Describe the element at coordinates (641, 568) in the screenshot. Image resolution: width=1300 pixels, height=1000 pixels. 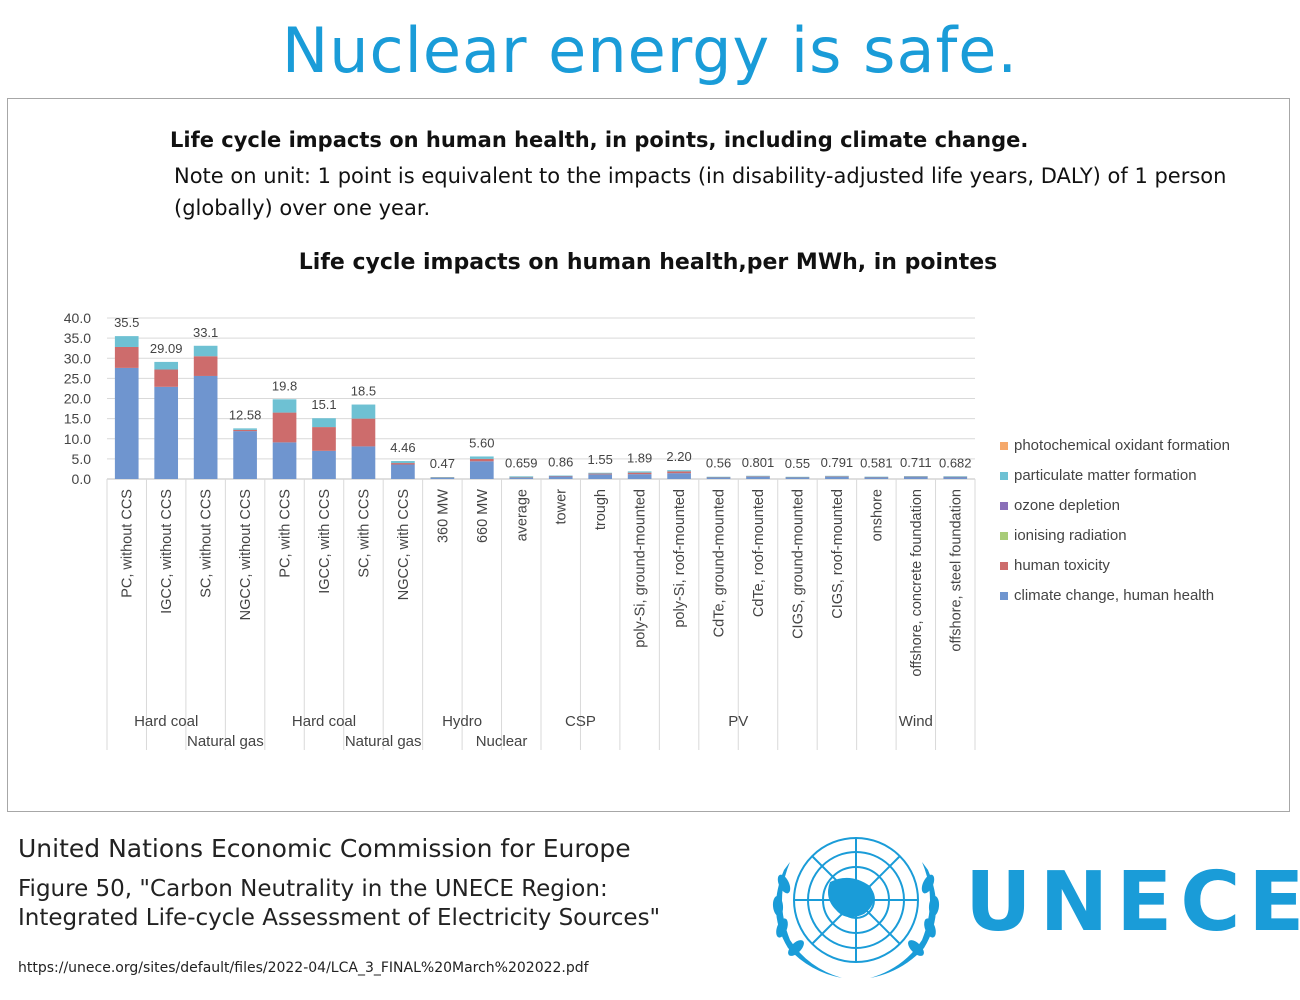
I see `x-tick-label: poly-Si, ground-mounted` at that location.